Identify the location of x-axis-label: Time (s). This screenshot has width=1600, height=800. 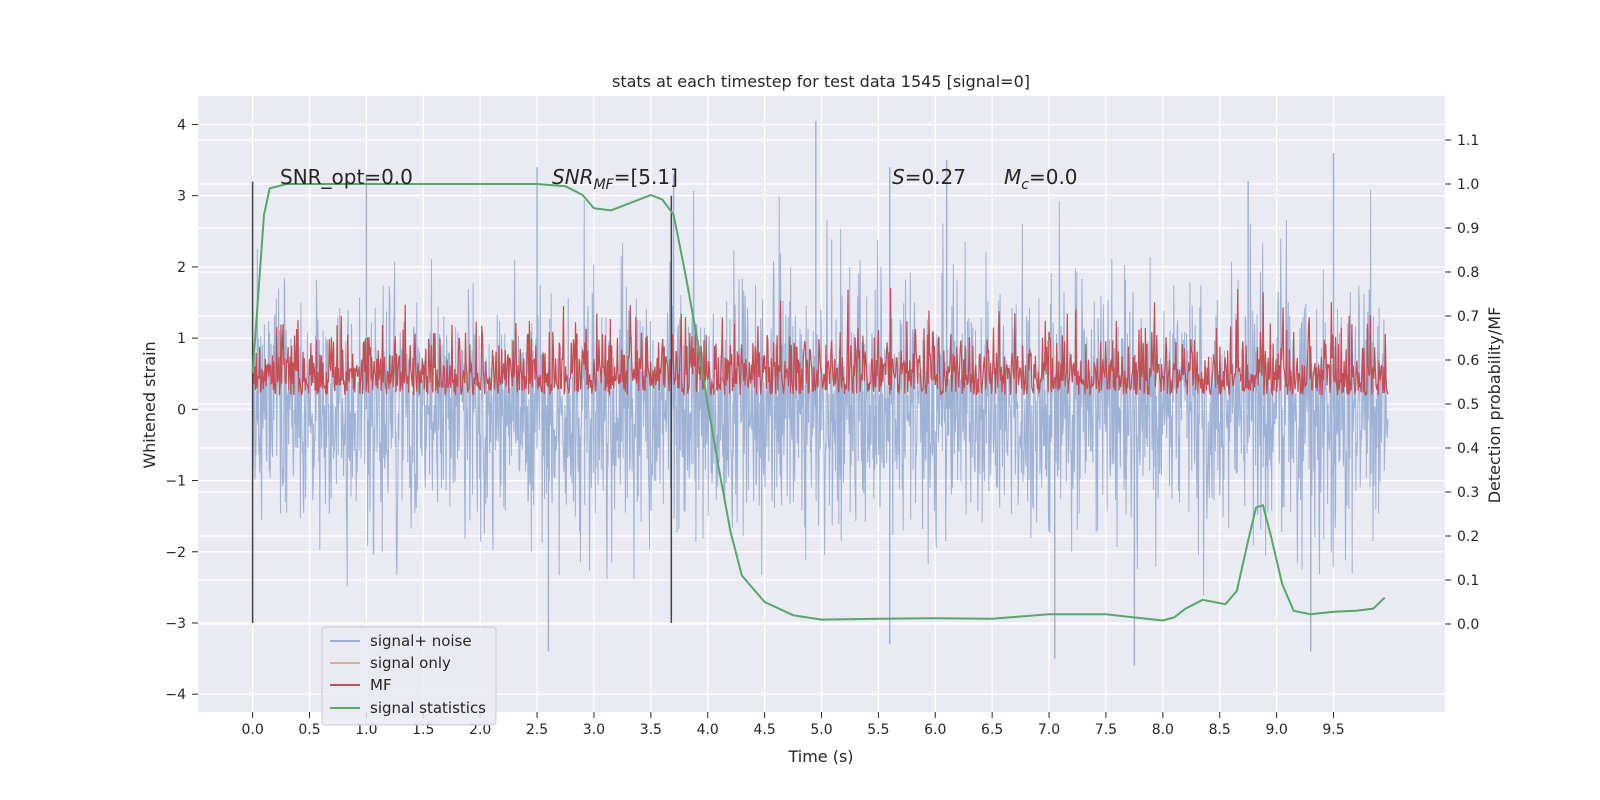
(820, 756).